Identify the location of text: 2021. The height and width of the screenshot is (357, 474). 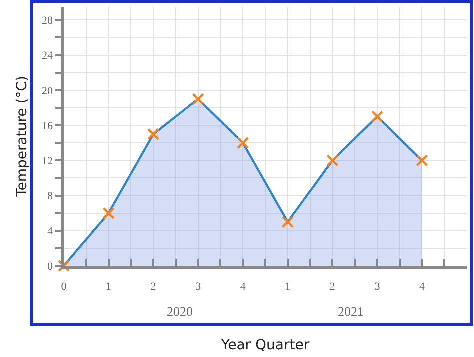
(351, 311).